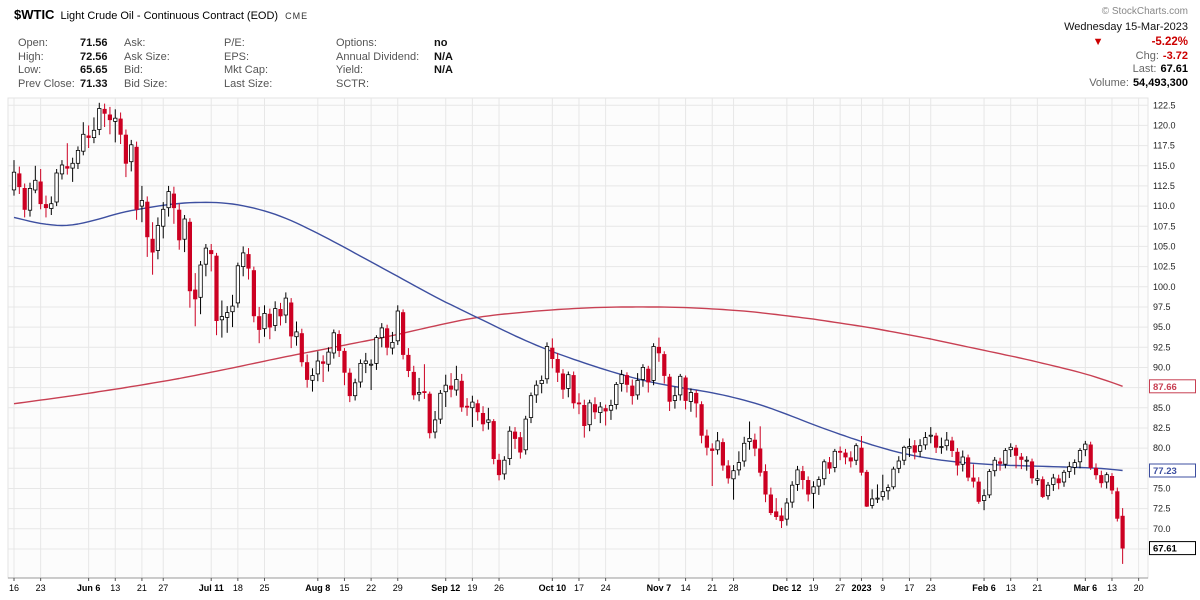  Describe the element at coordinates (1164, 226) in the screenshot. I see `svg-text: 107.5` at that location.